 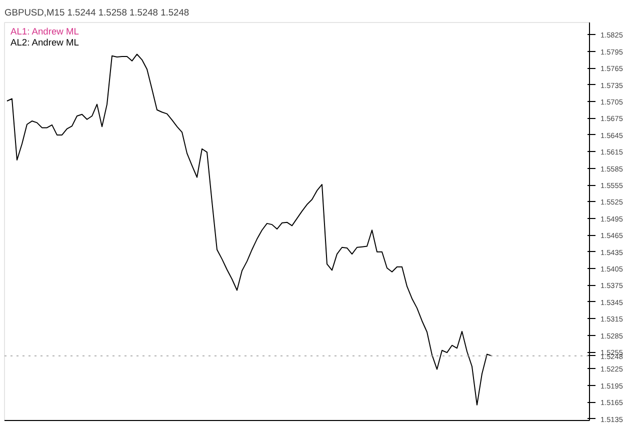 What do you see at coordinates (44, 43) in the screenshot?
I see `annotation: AL2: Andrew ML` at bounding box center [44, 43].